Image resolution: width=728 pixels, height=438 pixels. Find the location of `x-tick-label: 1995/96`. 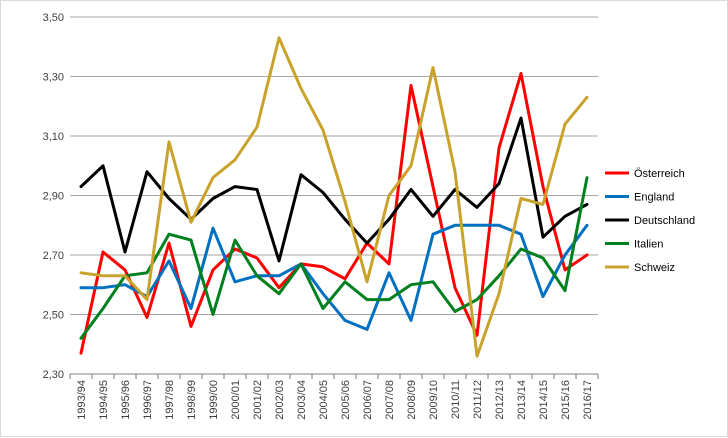

x-tick-label: 1995/96 is located at coordinates (126, 400).